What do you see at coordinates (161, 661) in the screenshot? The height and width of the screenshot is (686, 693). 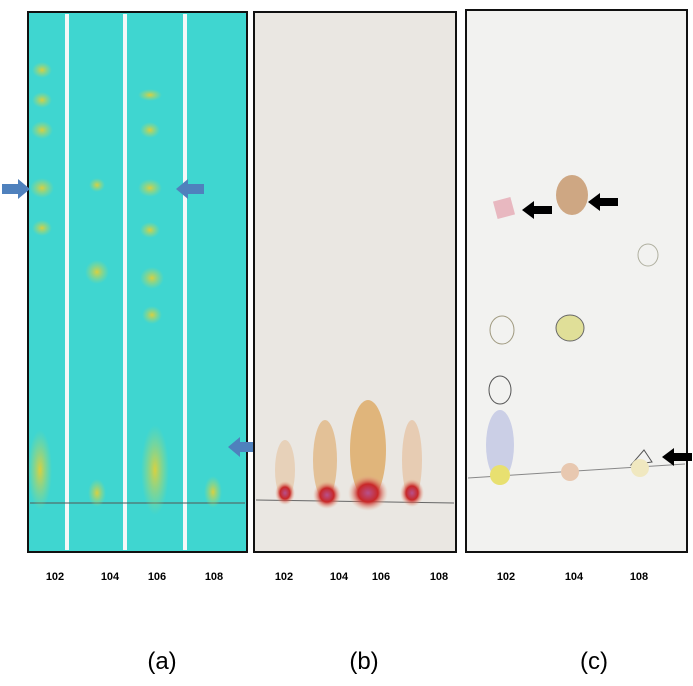 I see `panel-caption: (a)` at bounding box center [161, 661].